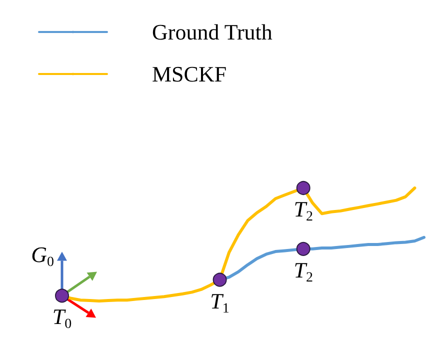  I want to click on legend-label: Ground Truth, so click(212, 32).